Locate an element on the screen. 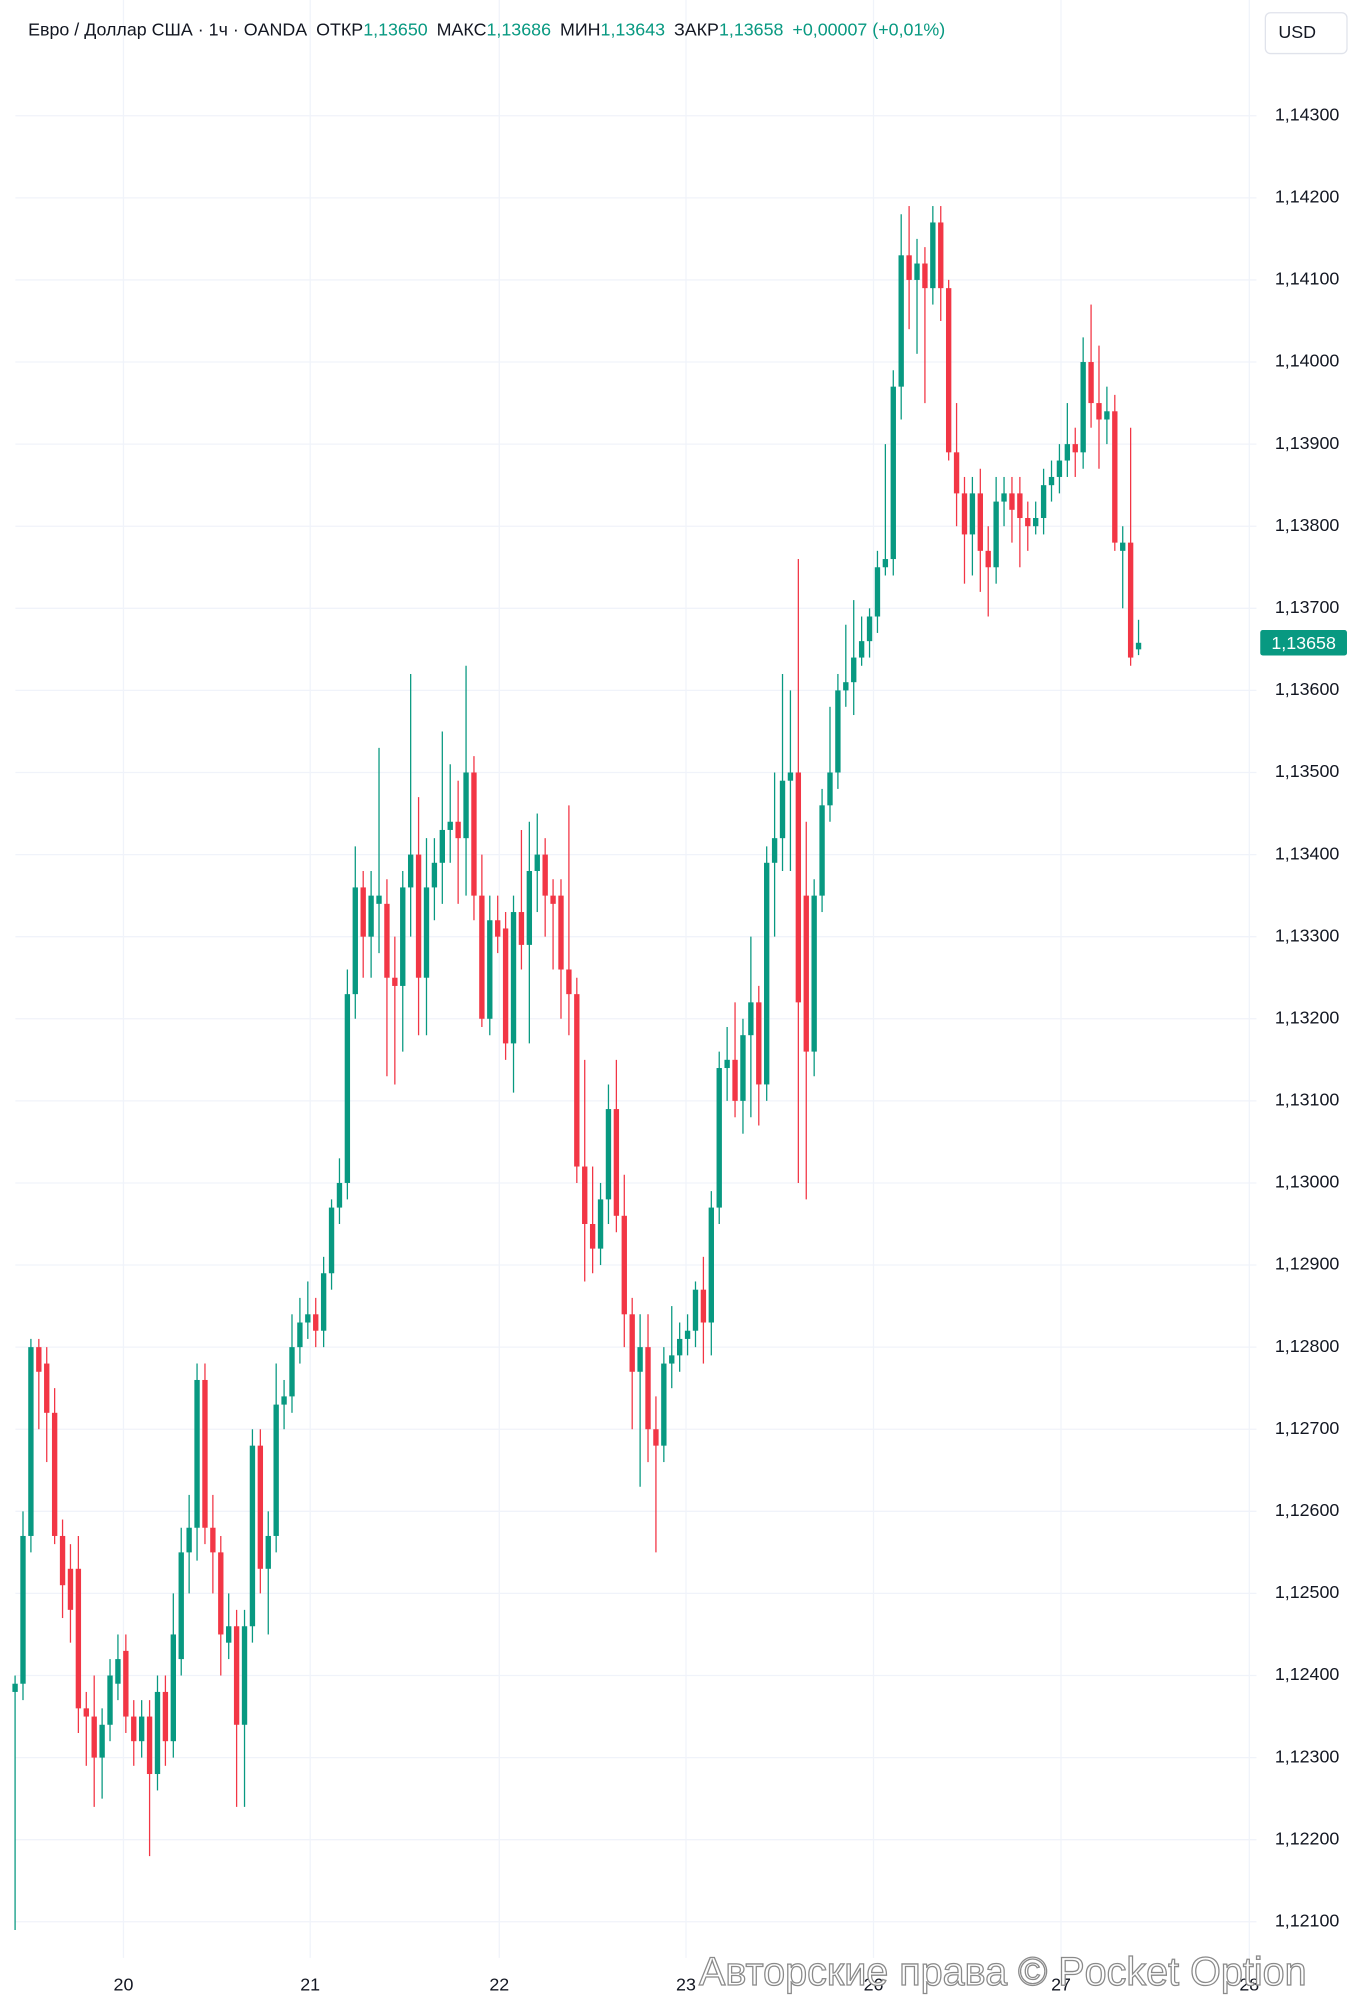  currency: USD is located at coordinates (1297, 32).